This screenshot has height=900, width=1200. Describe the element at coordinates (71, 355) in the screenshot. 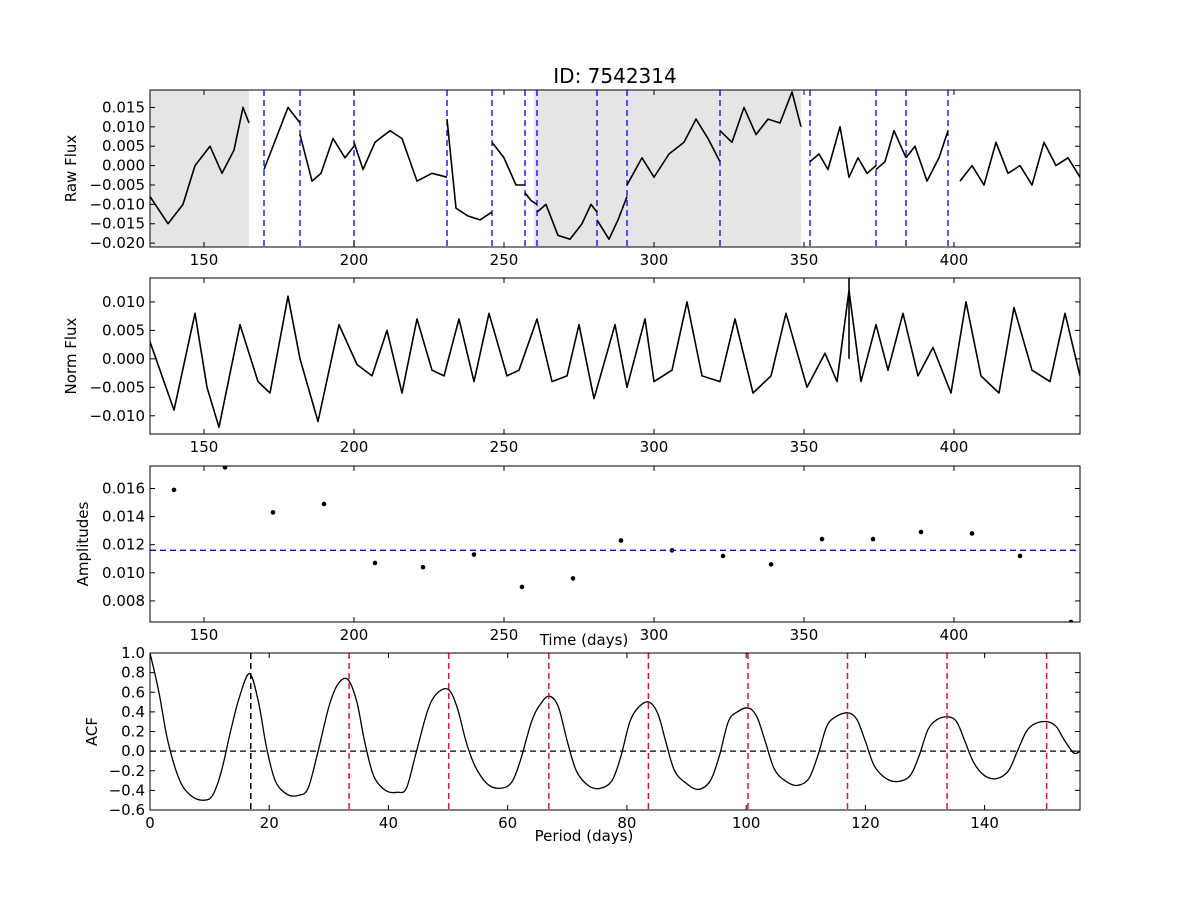

I see `norm-flux-y-axis-label: Norm Flux` at that location.